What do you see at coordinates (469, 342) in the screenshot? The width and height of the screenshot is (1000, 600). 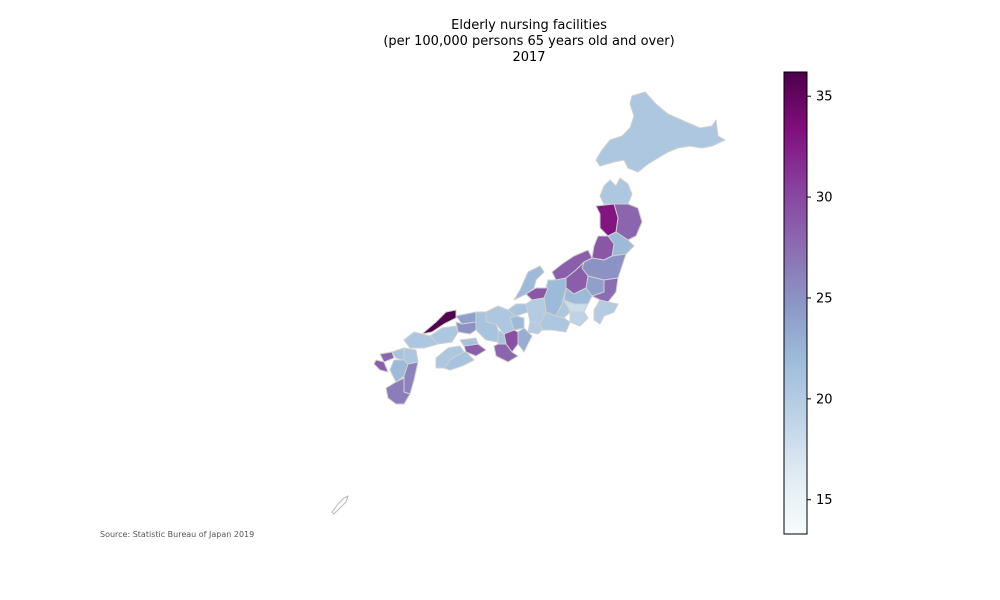 I see `prefecture-kagawa` at bounding box center [469, 342].